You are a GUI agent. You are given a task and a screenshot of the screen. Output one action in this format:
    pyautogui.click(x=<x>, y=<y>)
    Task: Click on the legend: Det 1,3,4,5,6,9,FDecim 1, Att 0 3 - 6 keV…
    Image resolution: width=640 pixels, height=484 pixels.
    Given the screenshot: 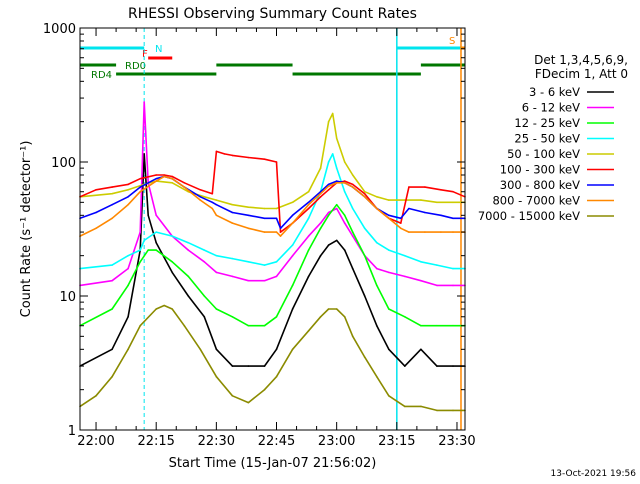 What is the action you would take?
    pyautogui.click(x=553, y=138)
    